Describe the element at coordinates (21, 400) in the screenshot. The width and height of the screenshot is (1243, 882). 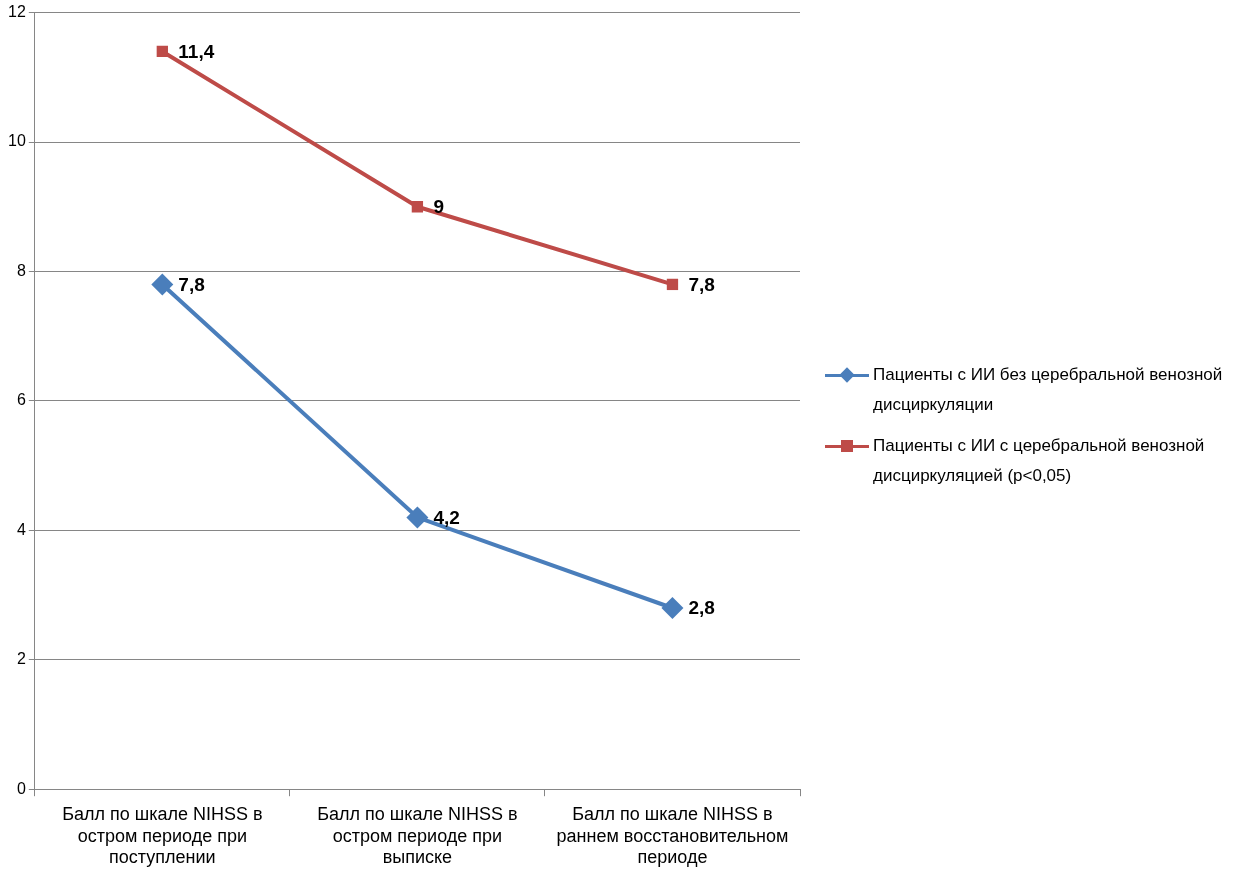
I see `y-tick-label: 6` at that location.